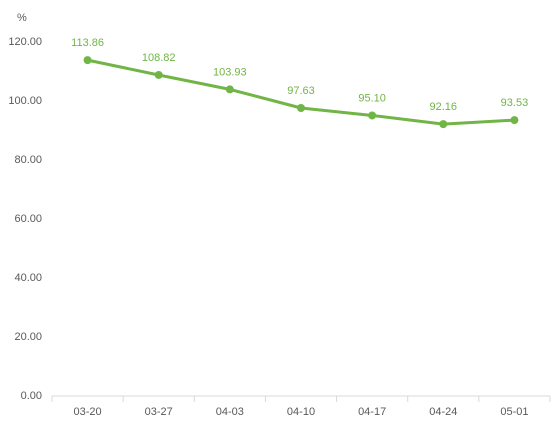 Image resolution: width=554 pixels, height=433 pixels. Describe the element at coordinates (230, 72) in the screenshot. I see `value-label: 103.93` at that location.